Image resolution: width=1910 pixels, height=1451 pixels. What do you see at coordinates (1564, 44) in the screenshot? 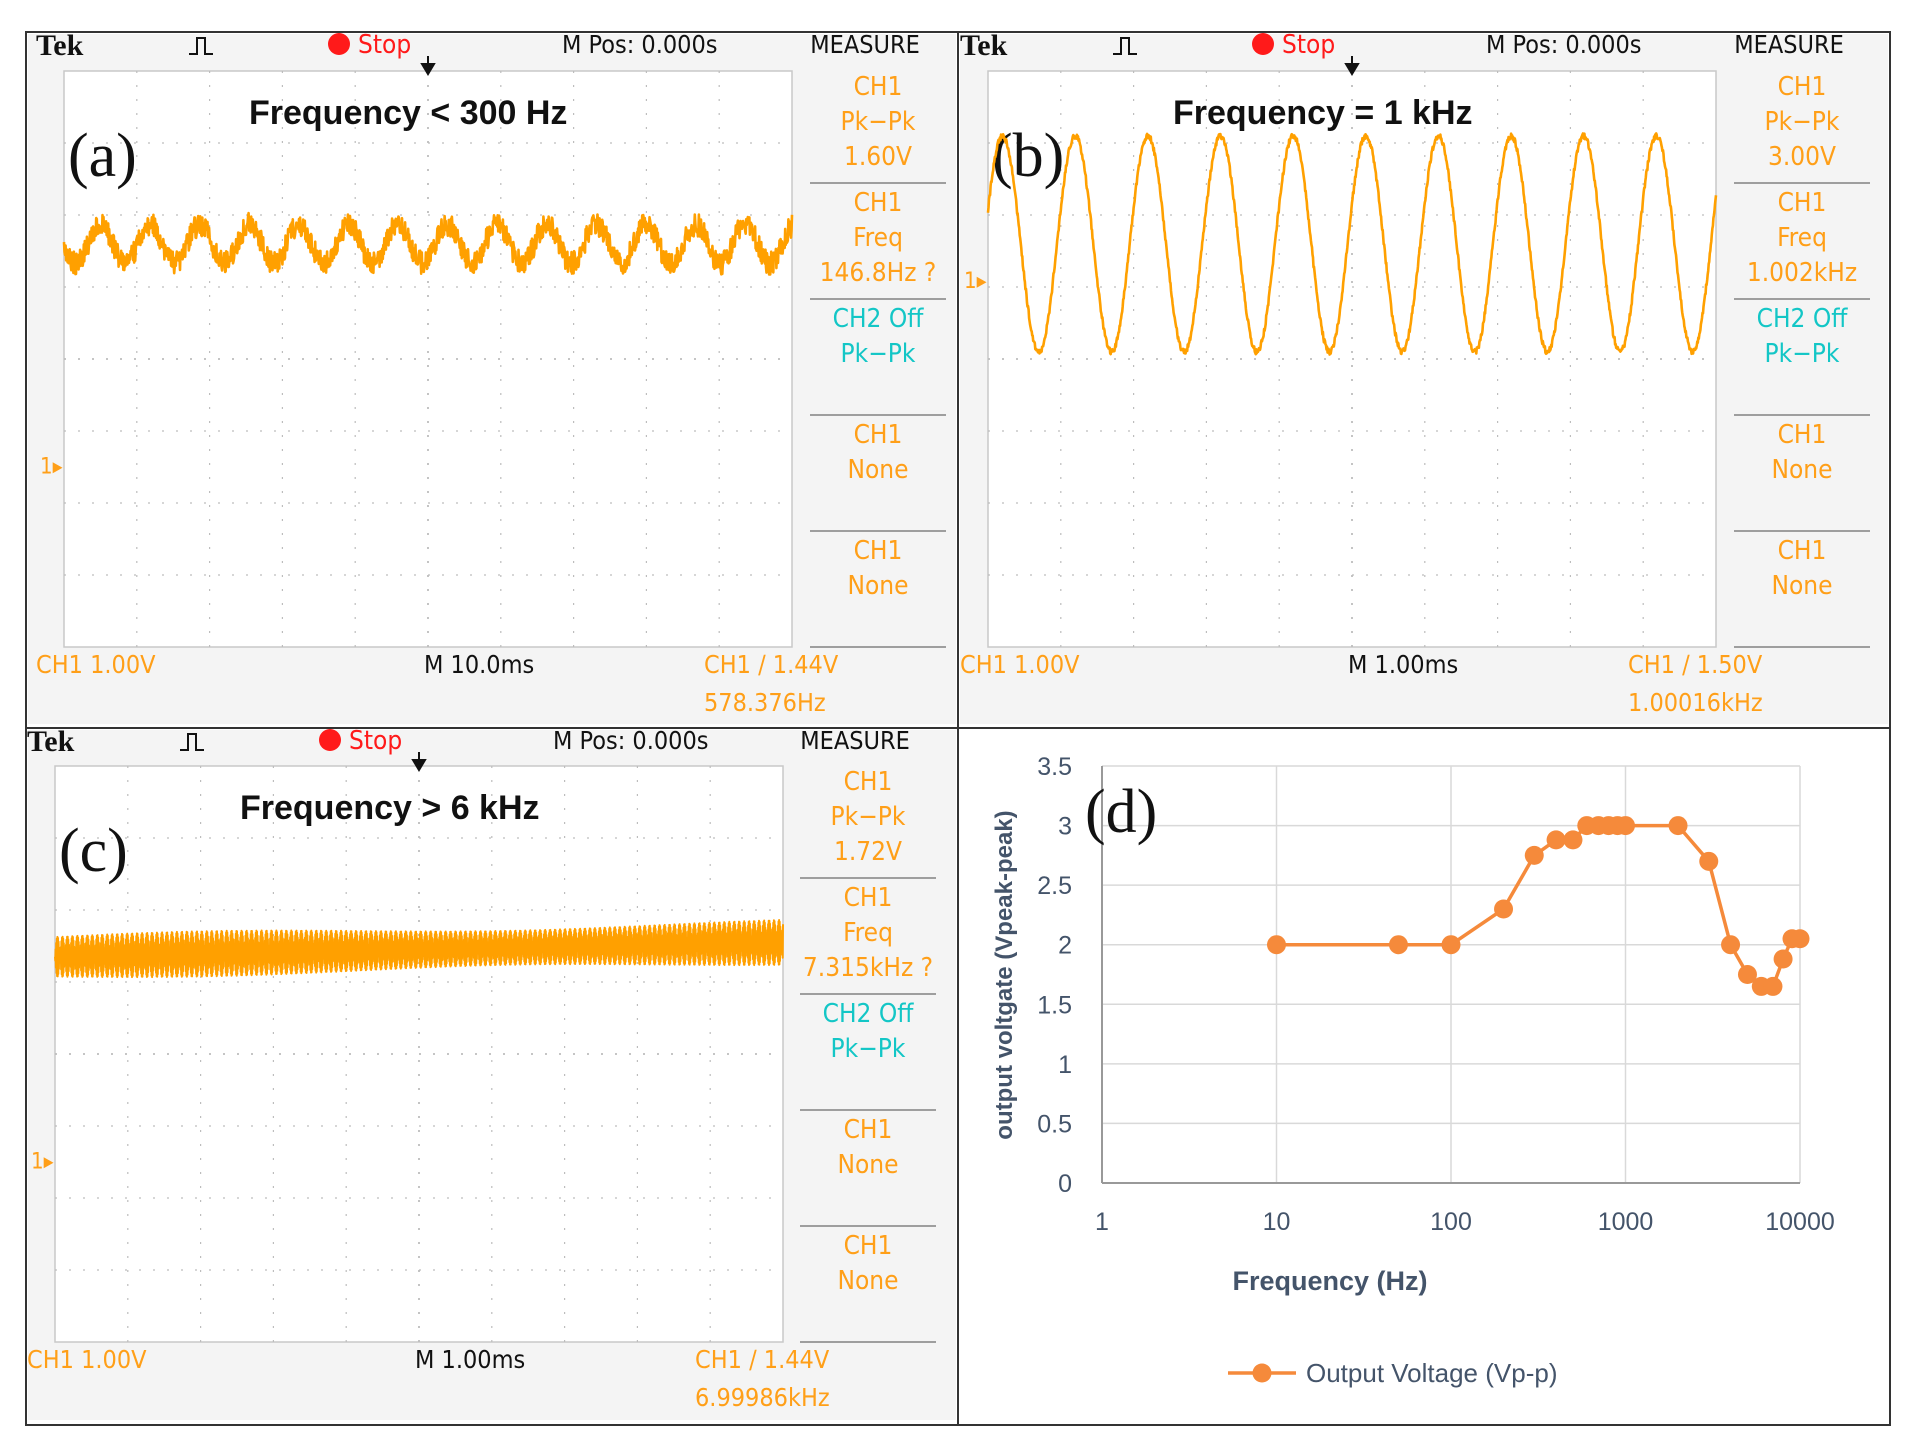
I see `mpos-readout: M Pos: 0.000s` at bounding box center [1564, 44].